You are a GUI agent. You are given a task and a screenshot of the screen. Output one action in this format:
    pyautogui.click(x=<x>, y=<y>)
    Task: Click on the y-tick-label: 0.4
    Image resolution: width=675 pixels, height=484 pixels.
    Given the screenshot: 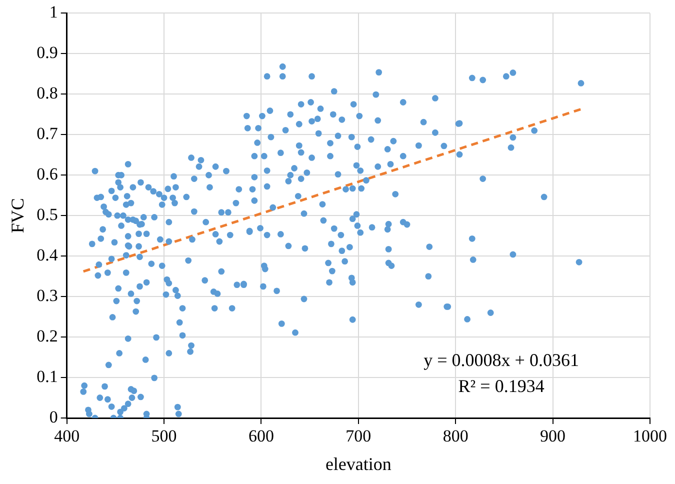 What is the action you would take?
    pyautogui.click(x=47, y=255)
    